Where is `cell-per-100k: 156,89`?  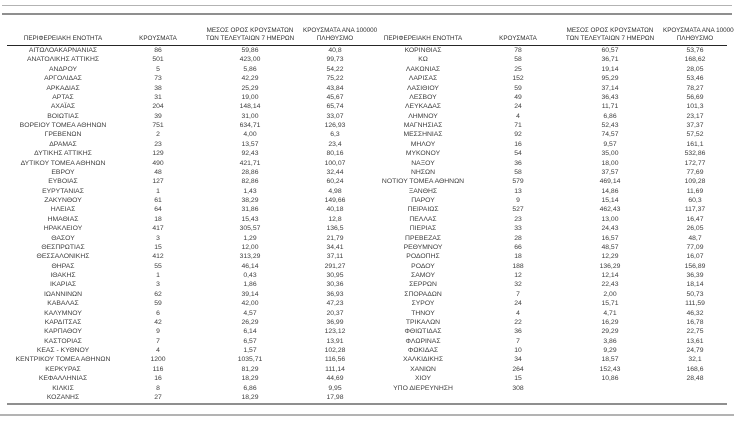
cell-per-100k: 156,89 is located at coordinates (695, 266).